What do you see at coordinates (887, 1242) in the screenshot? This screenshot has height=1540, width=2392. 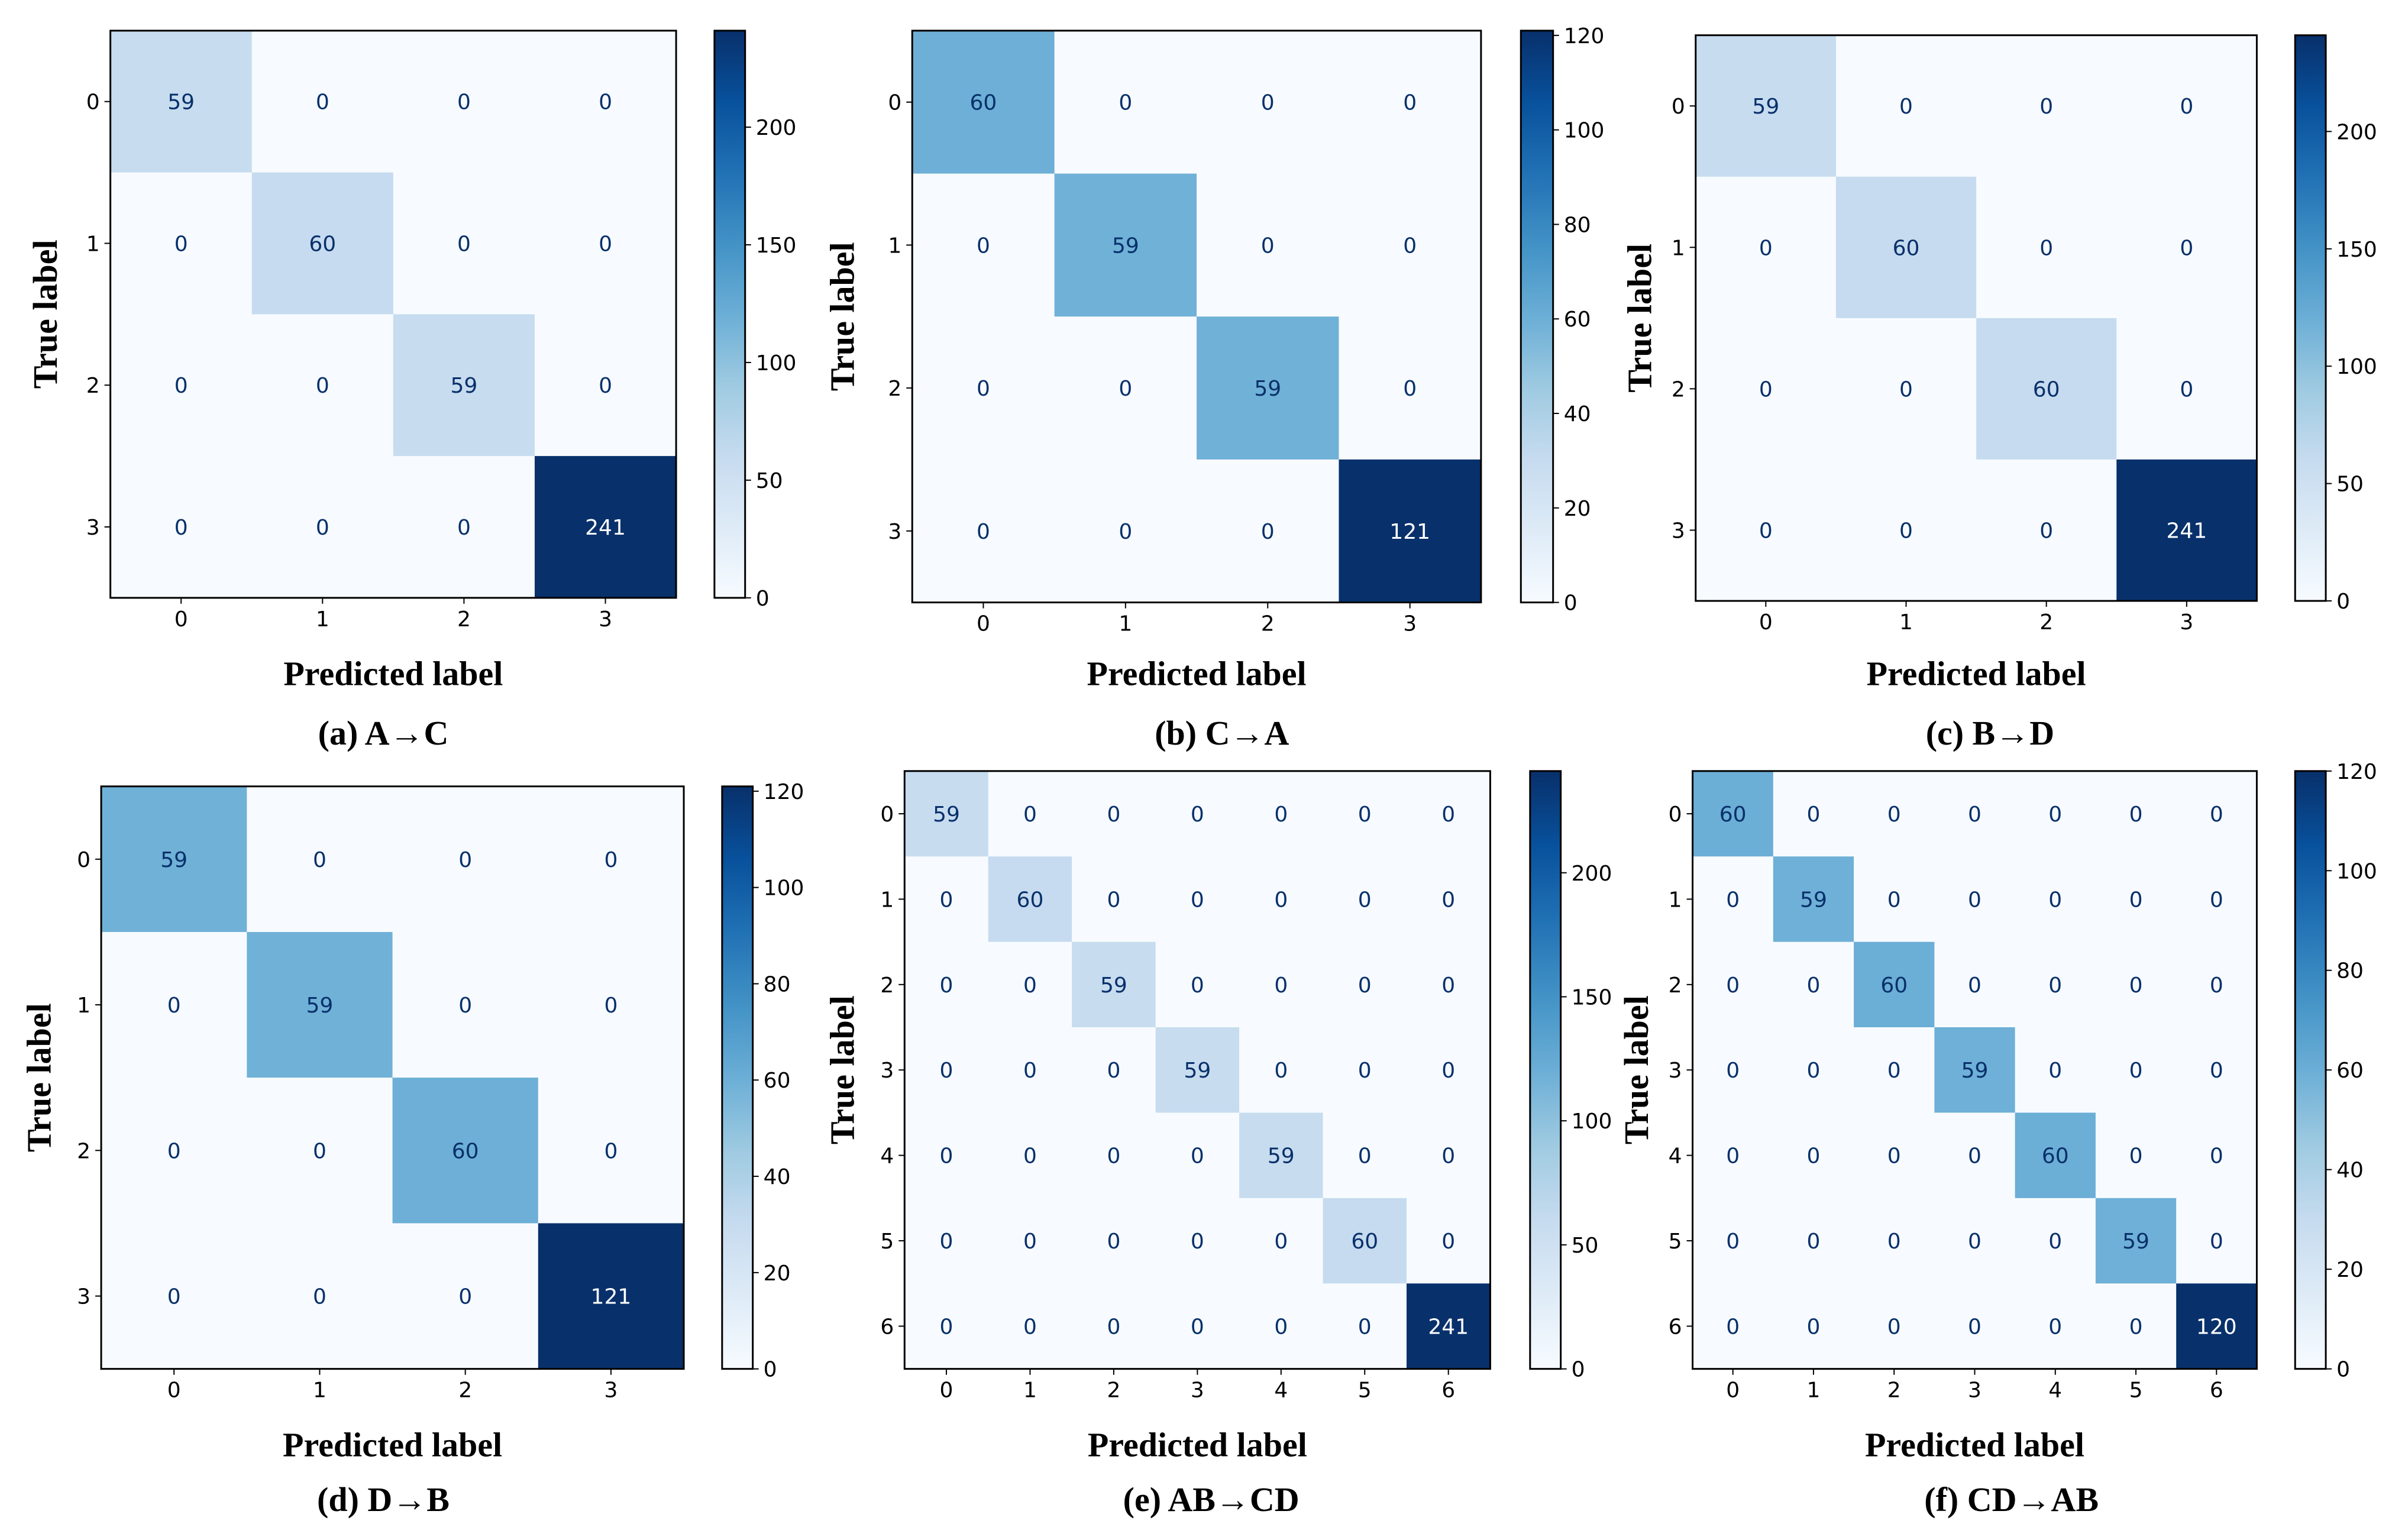 I see `y-tick-label: 5` at bounding box center [887, 1242].